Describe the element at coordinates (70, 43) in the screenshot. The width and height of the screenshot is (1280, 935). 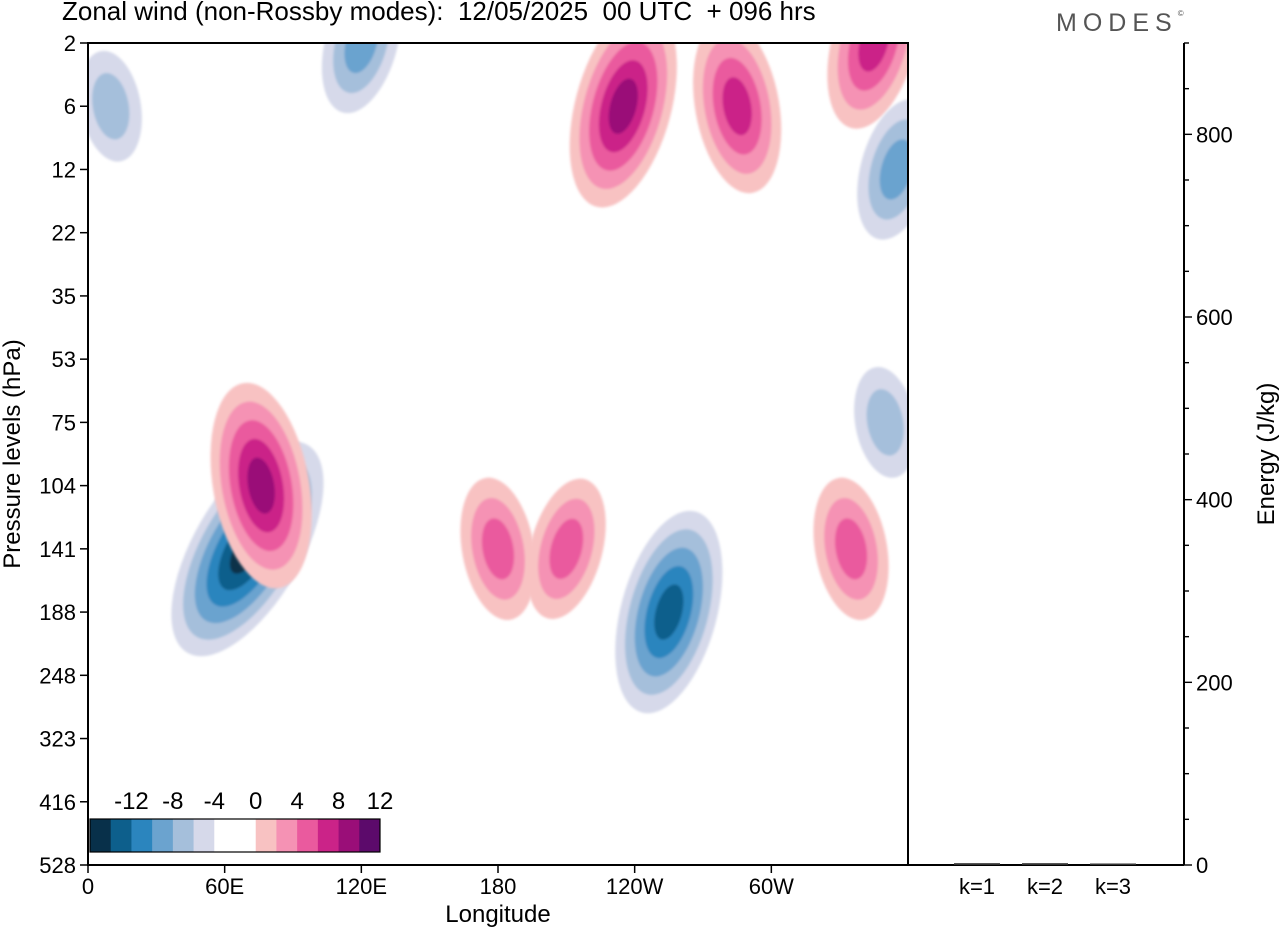
I see `y-tick-label: 2` at that location.